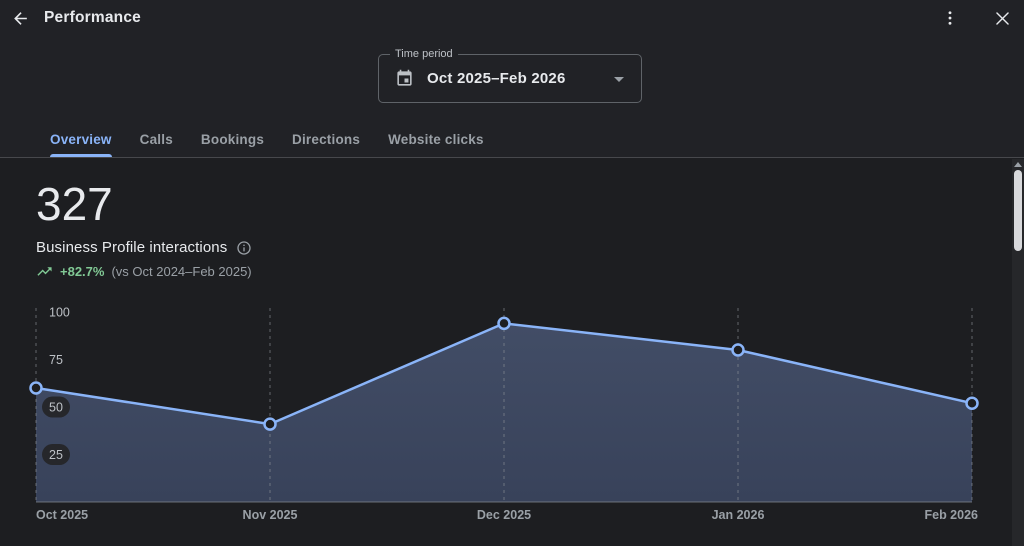 The width and height of the screenshot is (1024, 546). I want to click on trend-change: +82.7%, so click(82, 271).